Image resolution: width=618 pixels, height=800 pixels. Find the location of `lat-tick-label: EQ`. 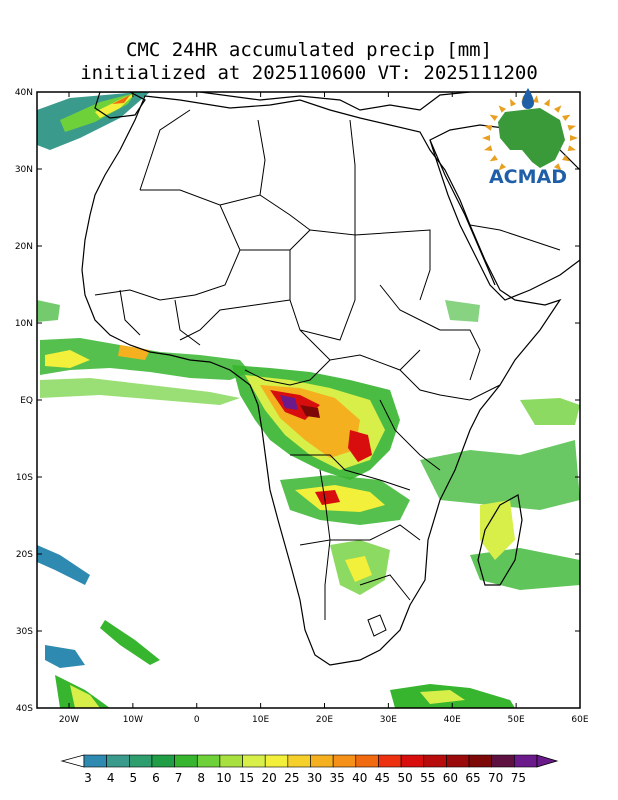

lat-tick-label: EQ is located at coordinates (26, 401).